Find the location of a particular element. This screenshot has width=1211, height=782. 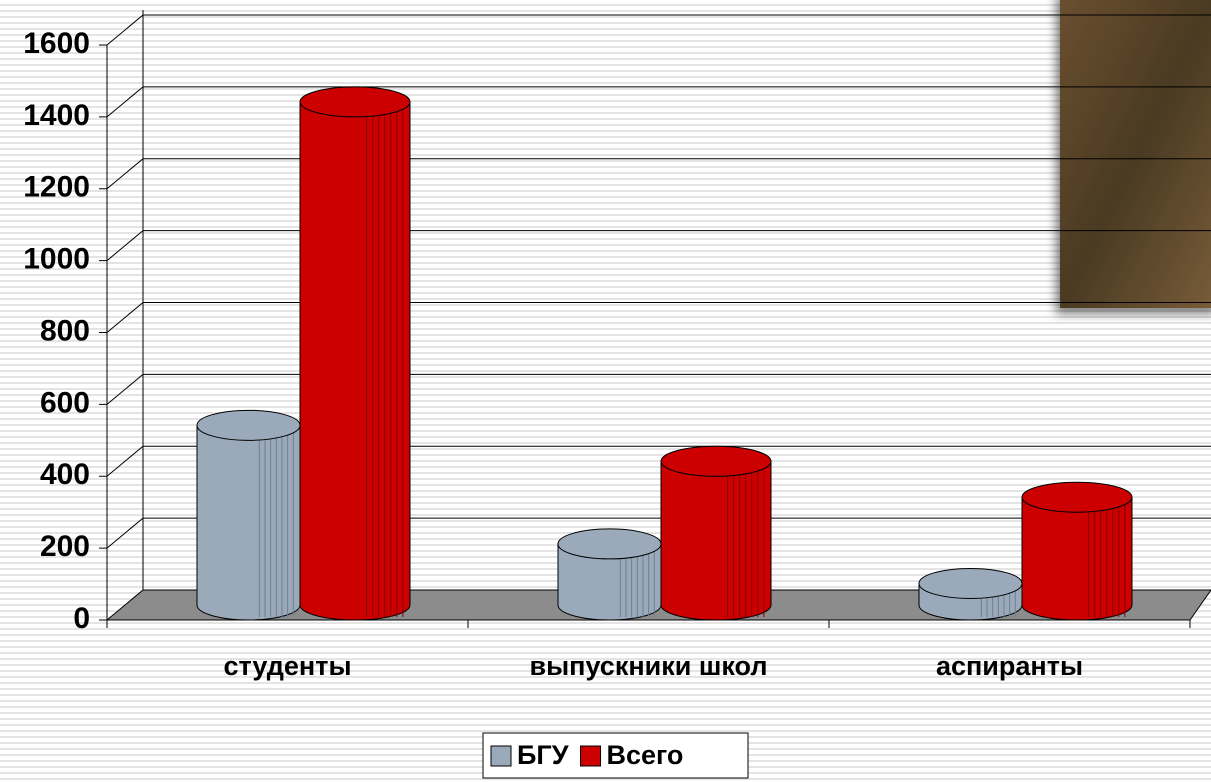

legend-box is located at coordinates (615, 755).